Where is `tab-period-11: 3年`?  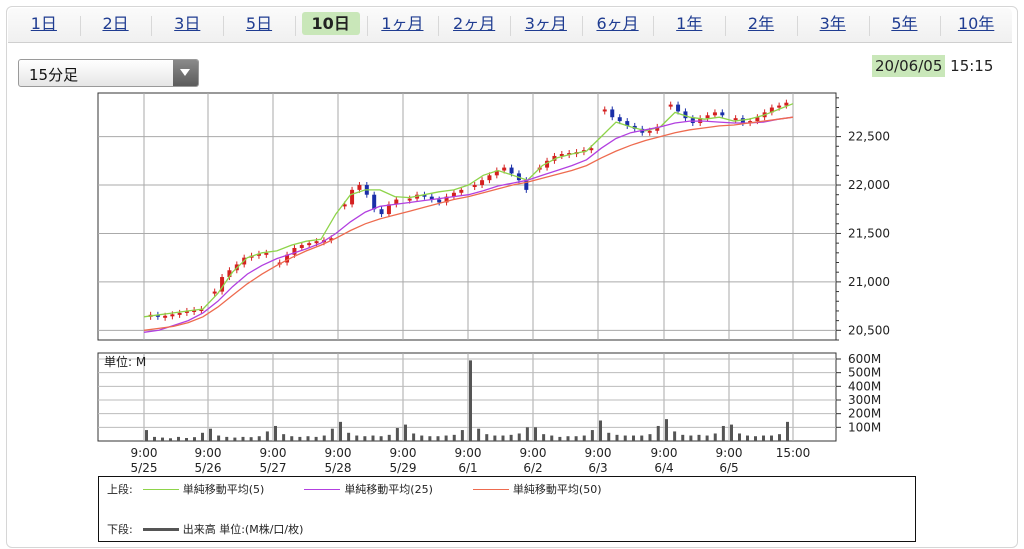 tab-period-11: 3年 is located at coordinates (833, 25).